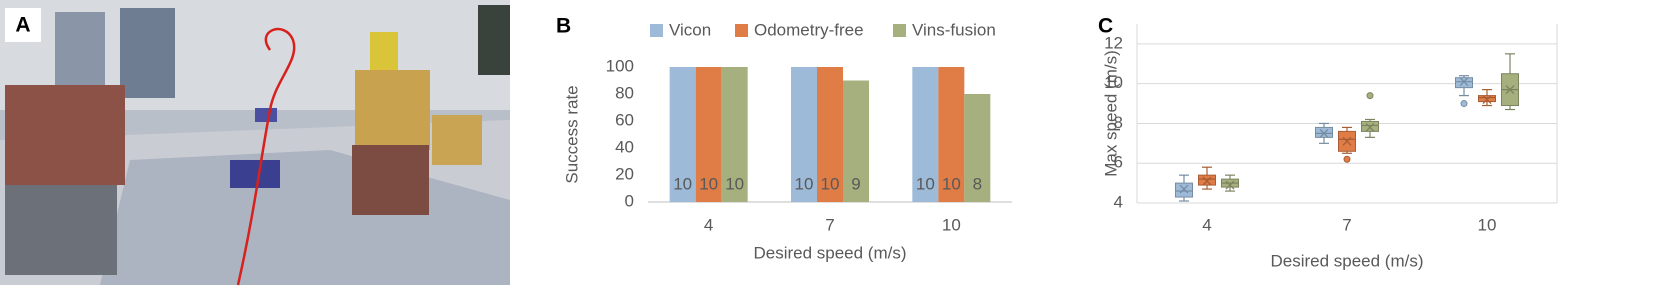 This screenshot has width=1661, height=306. I want to click on y-tick-label: 4, so click(1118, 201).